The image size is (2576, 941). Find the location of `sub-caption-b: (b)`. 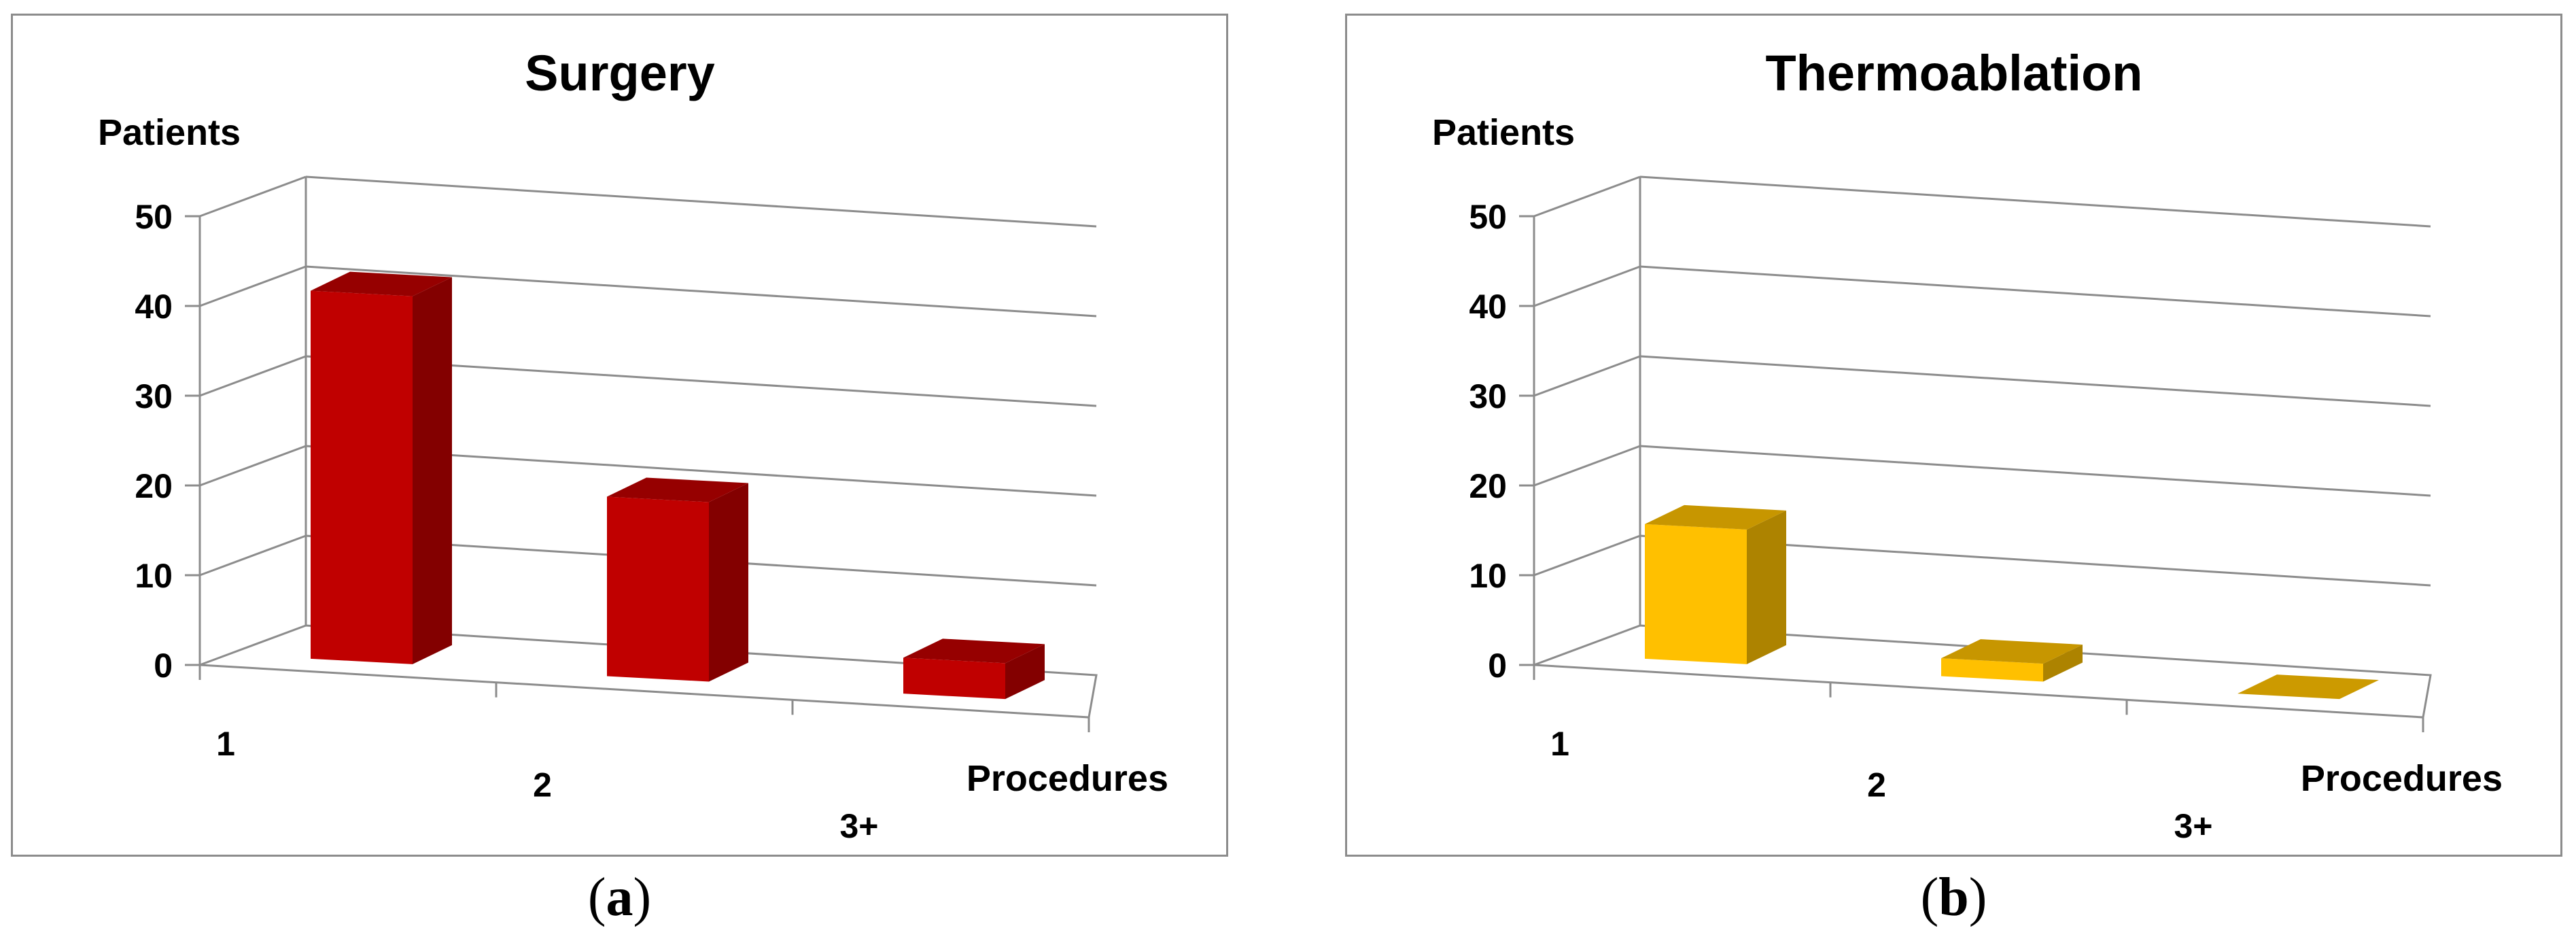

sub-caption-b: (b) is located at coordinates (1953, 897).